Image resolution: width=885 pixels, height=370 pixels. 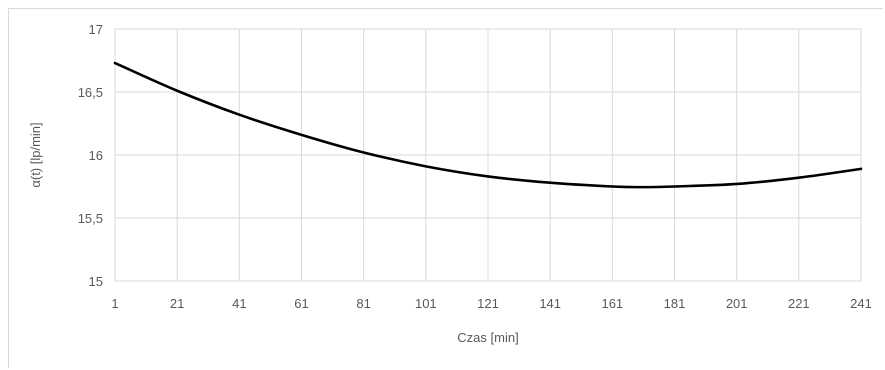 What do you see at coordinates (96, 281) in the screenshot?
I see `y-tick-label: 15` at bounding box center [96, 281].